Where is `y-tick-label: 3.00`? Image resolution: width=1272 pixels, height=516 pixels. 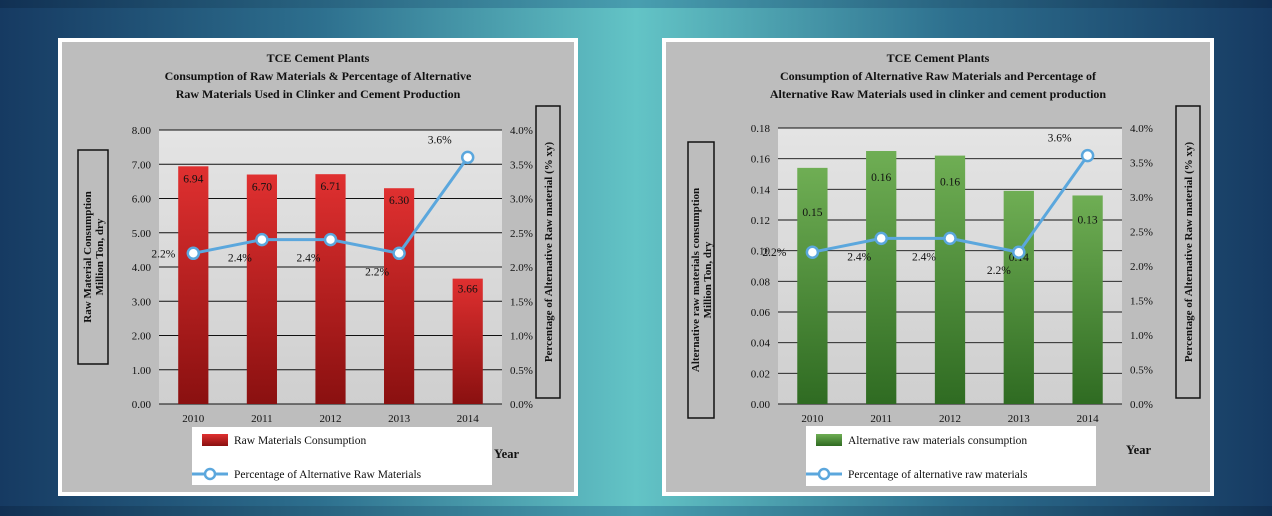 y-tick-label: 3.00 is located at coordinates (142, 302).